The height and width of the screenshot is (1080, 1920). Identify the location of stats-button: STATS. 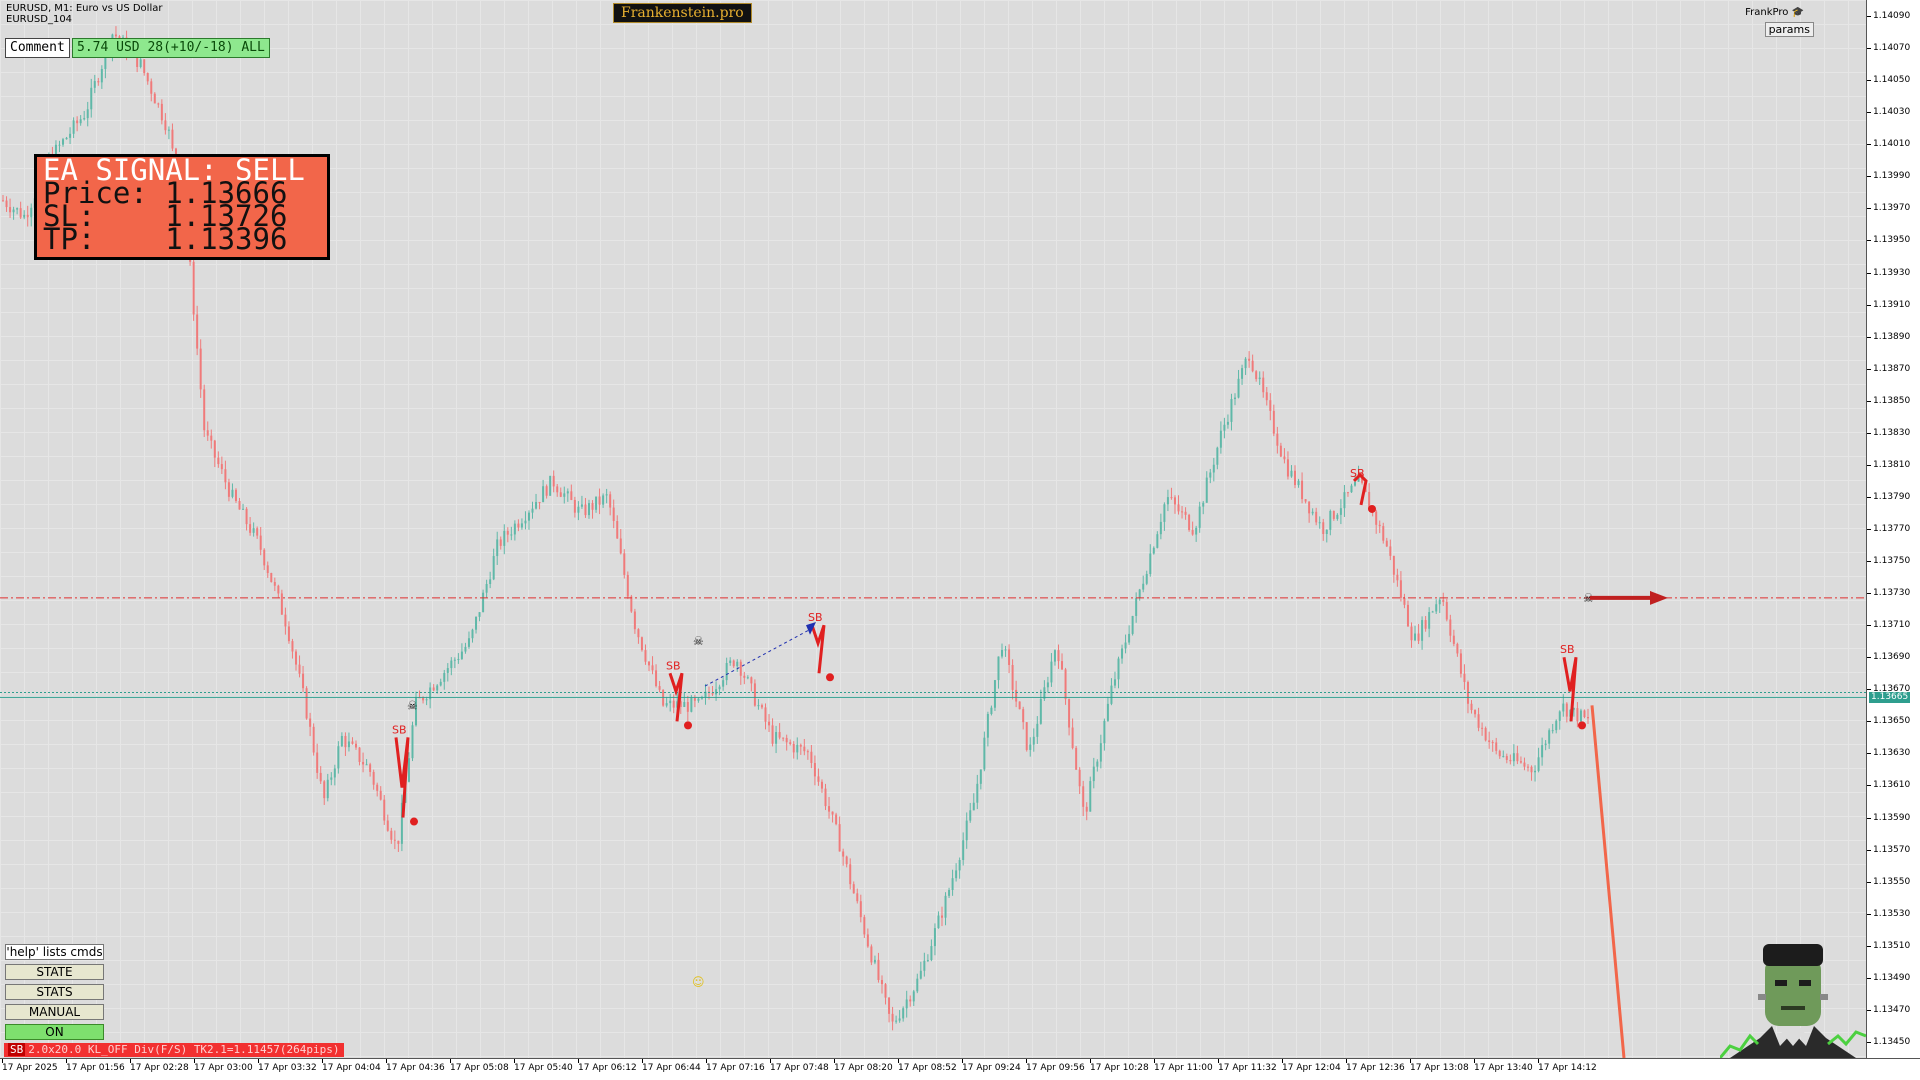
(54, 992).